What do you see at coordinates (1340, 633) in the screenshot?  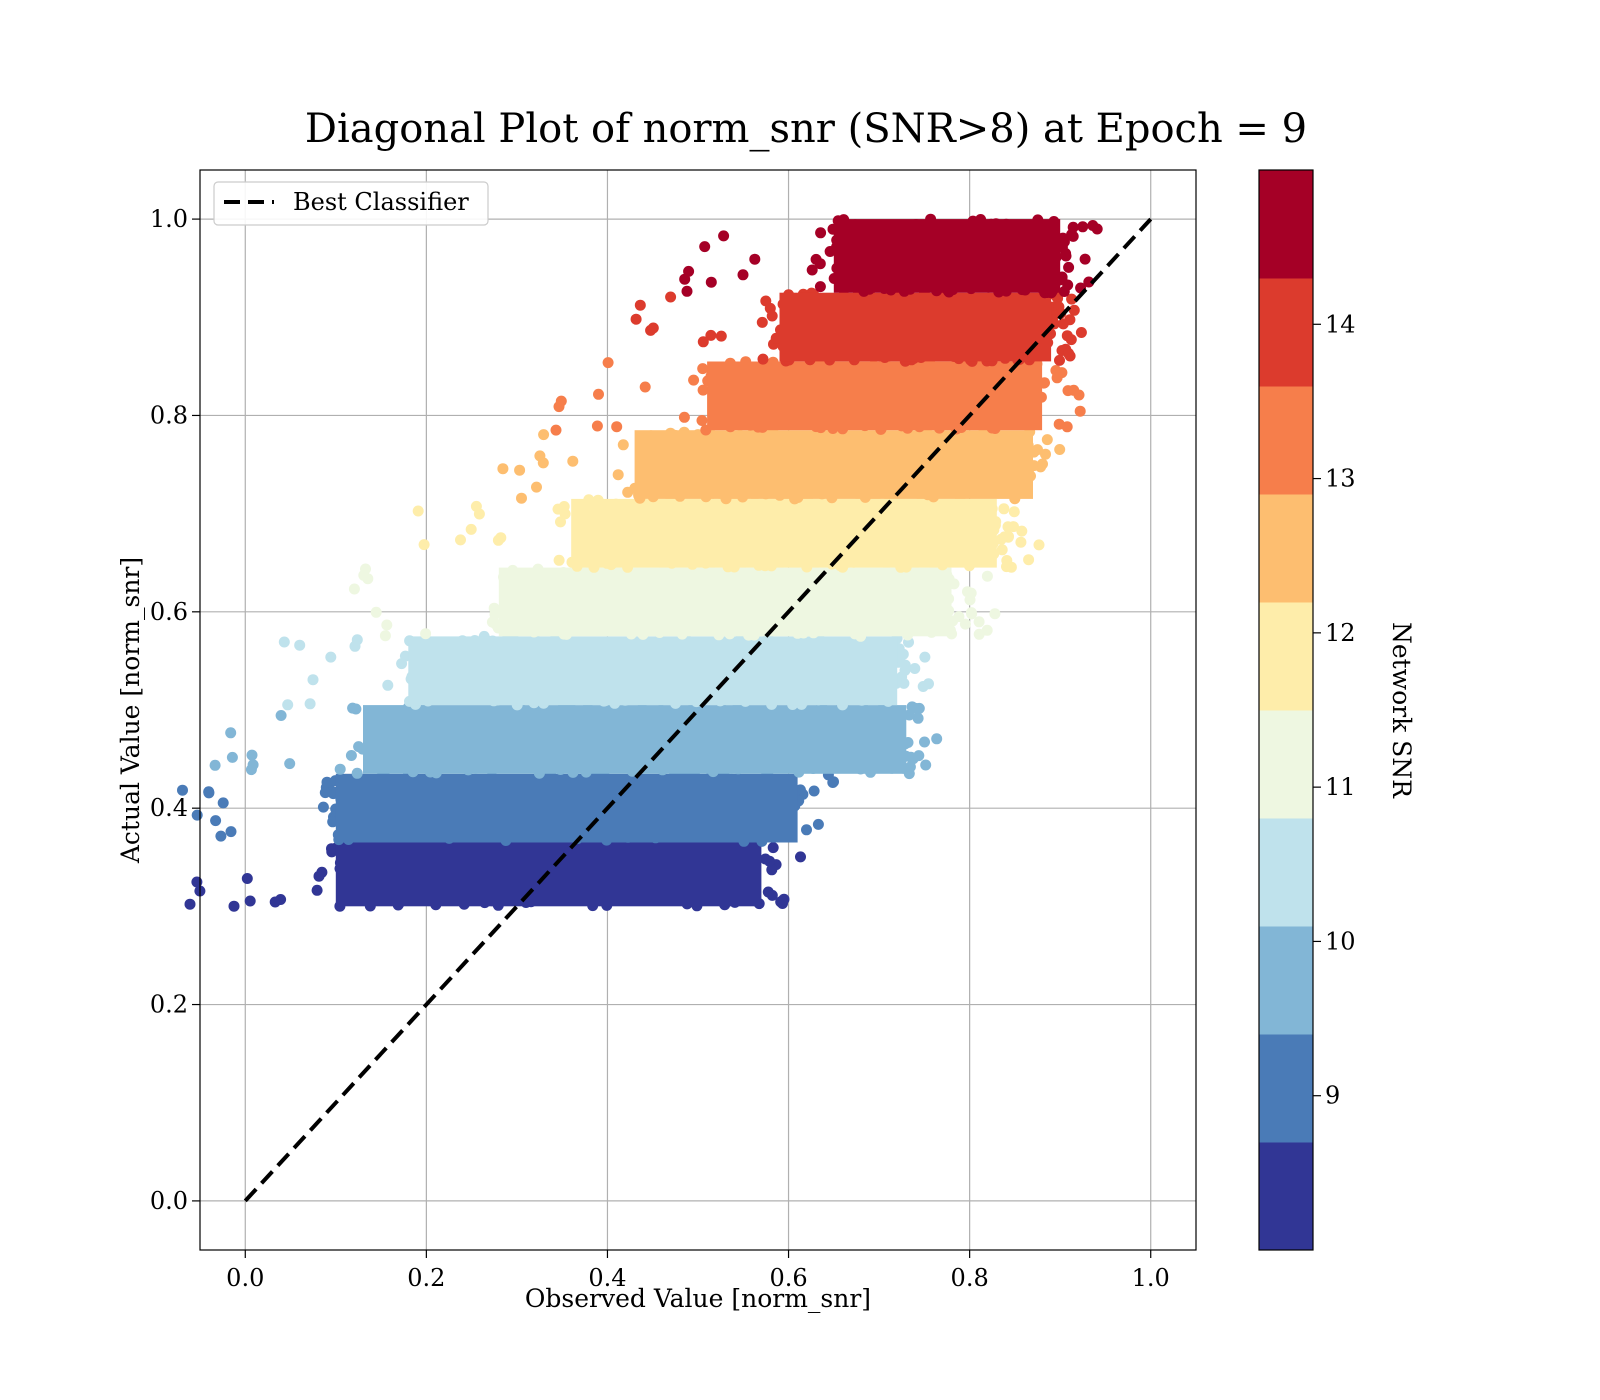 I see `colorbar-tick-label: 12` at bounding box center [1340, 633].